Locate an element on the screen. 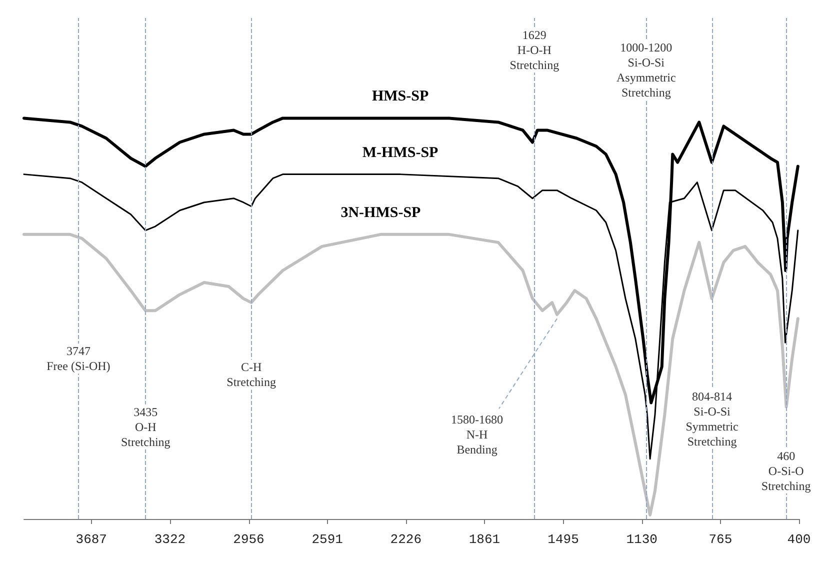 The image size is (829, 566). annotation: 1580-1680 N-H Bending is located at coordinates (477, 434).